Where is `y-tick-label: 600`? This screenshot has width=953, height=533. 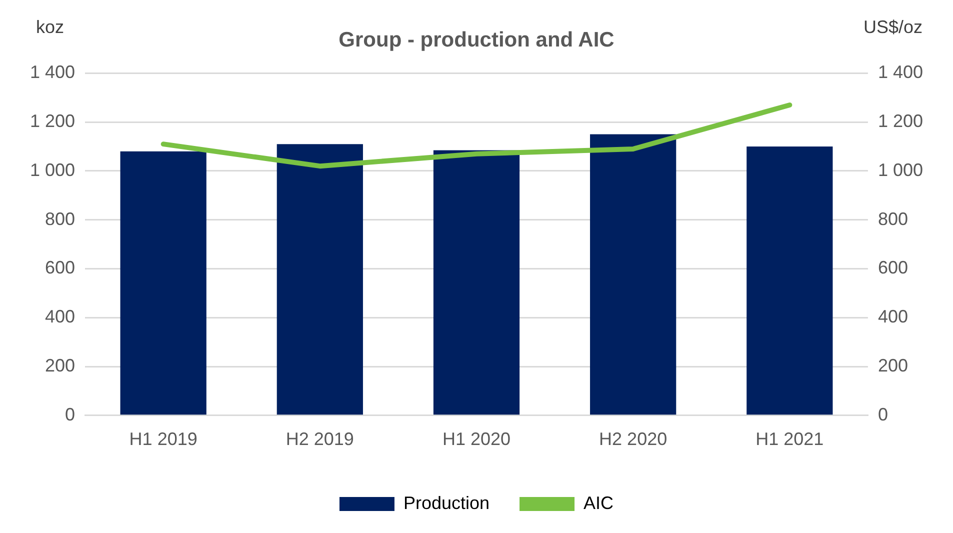
y-tick-label: 600 is located at coordinates (60, 268).